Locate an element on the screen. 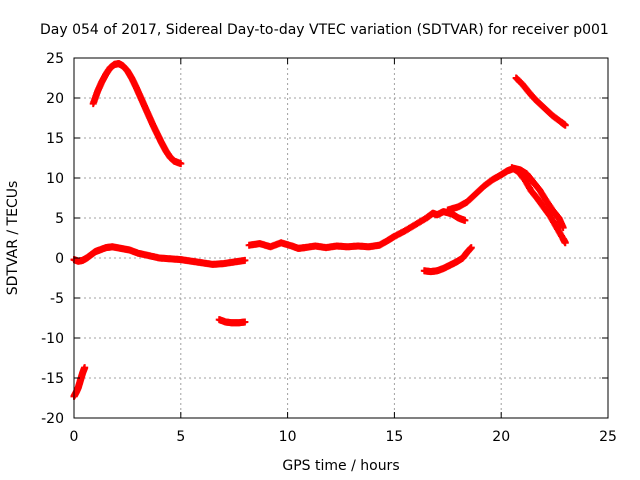 The height and width of the screenshot is (480, 640). x-tick-label: 5 is located at coordinates (180, 437).